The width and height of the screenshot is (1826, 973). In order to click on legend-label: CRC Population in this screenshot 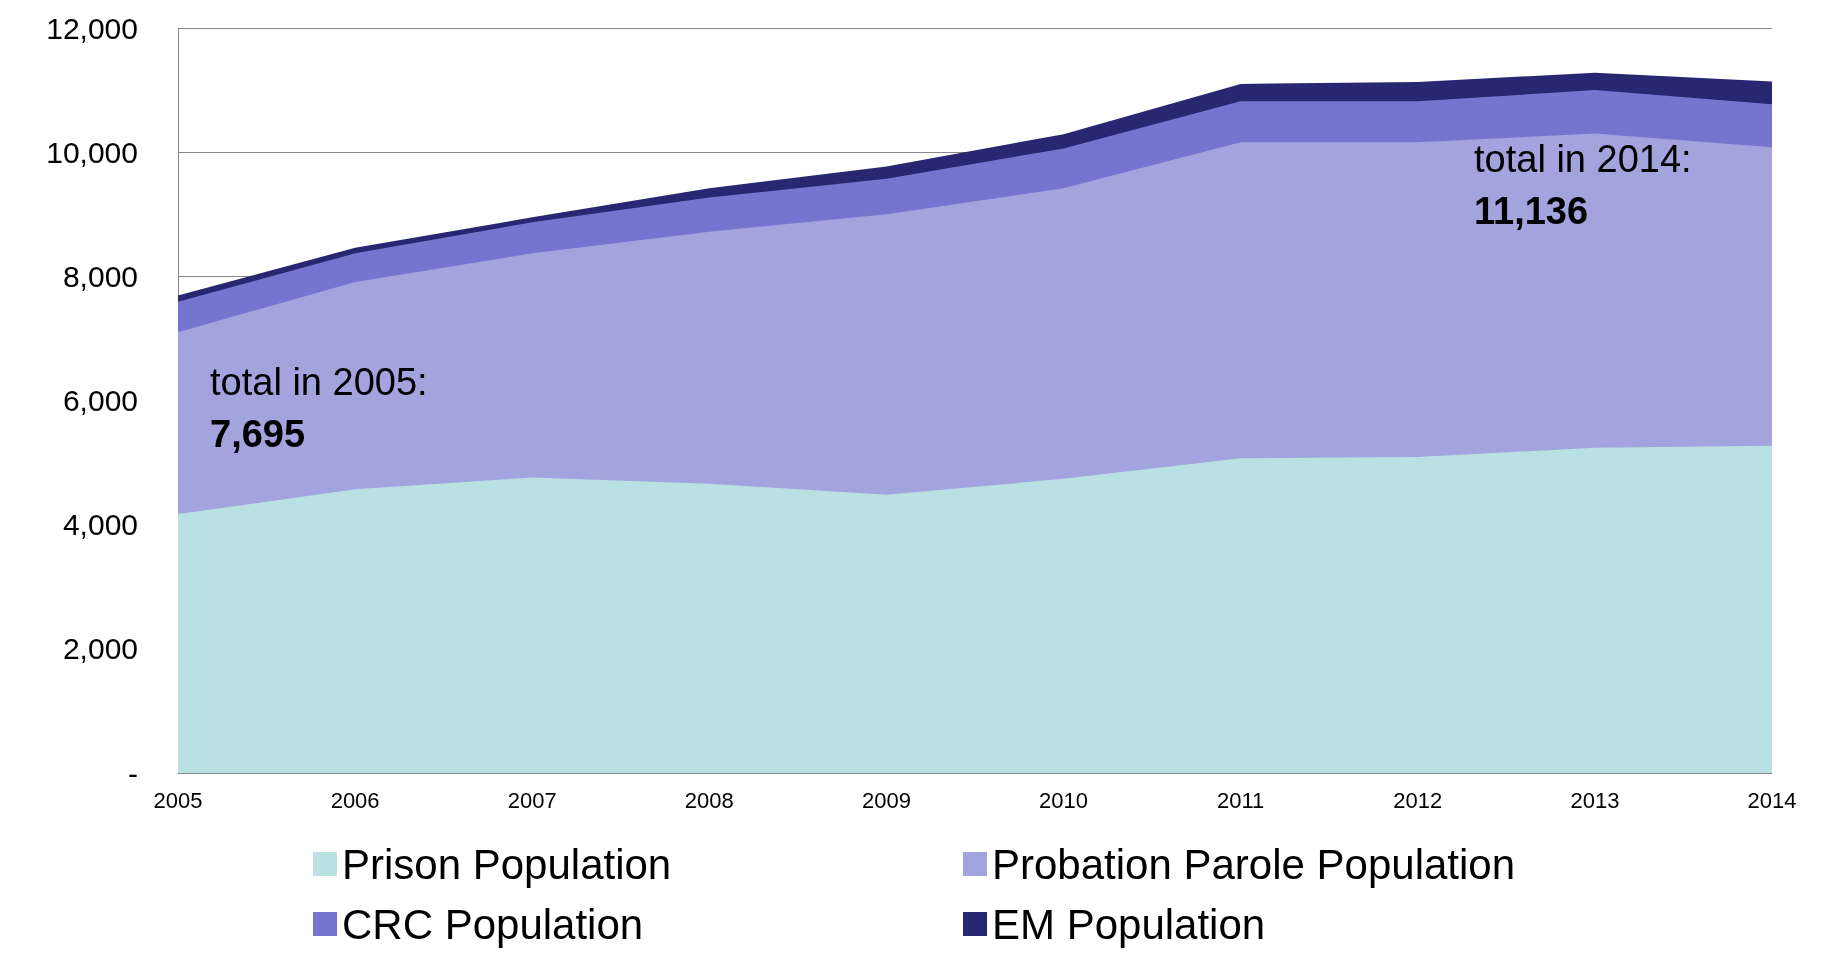, I will do `click(493, 924)`.